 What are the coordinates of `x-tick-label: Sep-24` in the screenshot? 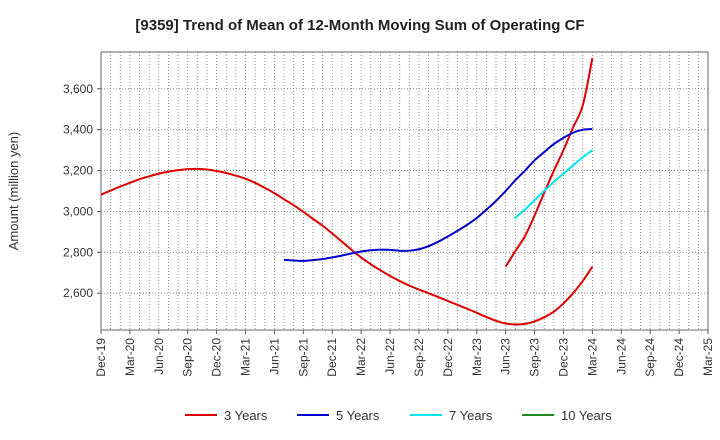 It's located at (650, 357).